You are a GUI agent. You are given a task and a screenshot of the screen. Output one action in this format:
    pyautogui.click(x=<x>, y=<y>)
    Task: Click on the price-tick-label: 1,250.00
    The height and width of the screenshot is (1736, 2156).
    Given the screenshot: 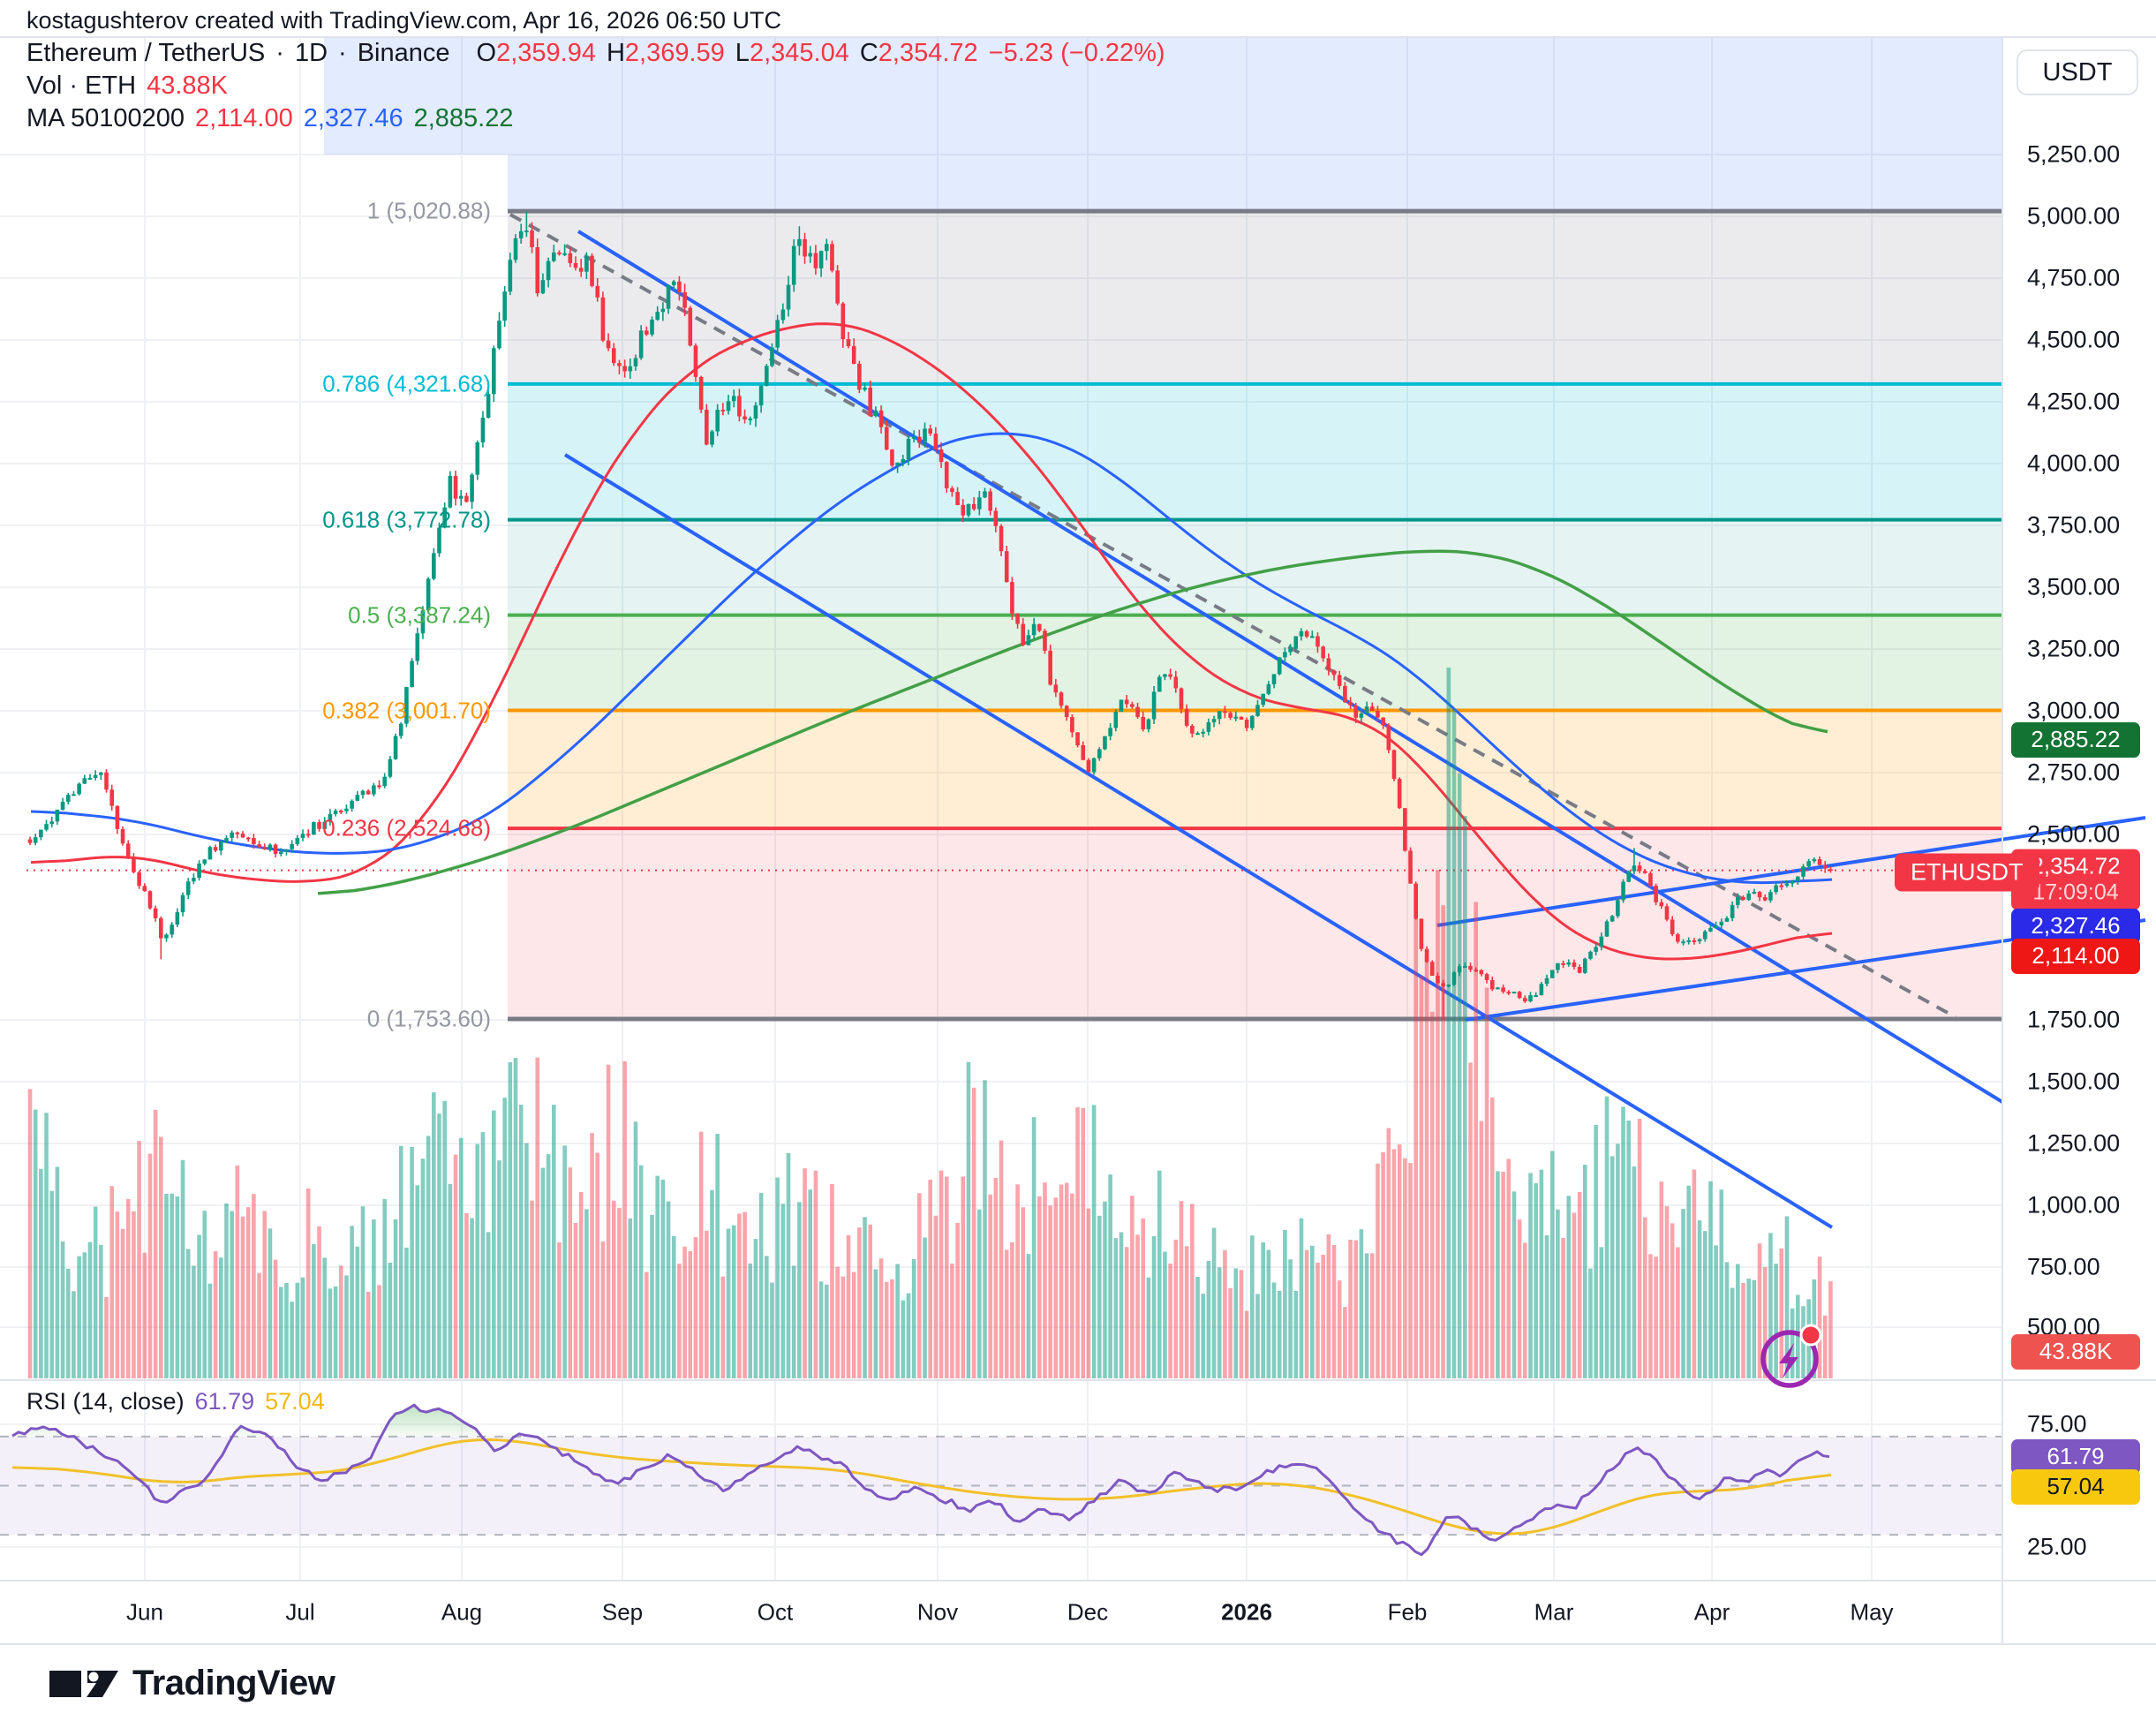 What is the action you would take?
    pyautogui.click(x=2074, y=1143)
    